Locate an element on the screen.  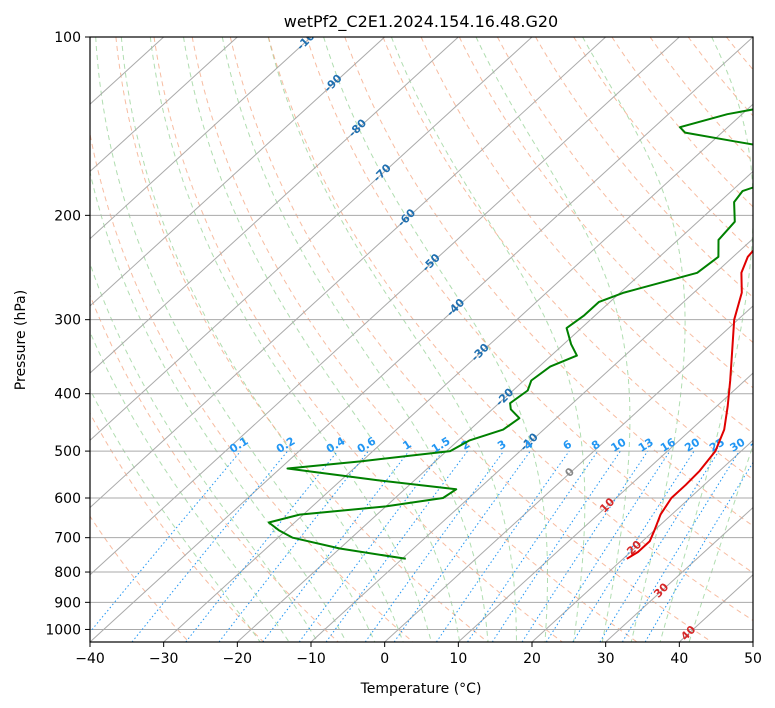
chart-title: wetPf2_C2E1.2024.154.16.48.G20 is located at coordinates (421, 22).